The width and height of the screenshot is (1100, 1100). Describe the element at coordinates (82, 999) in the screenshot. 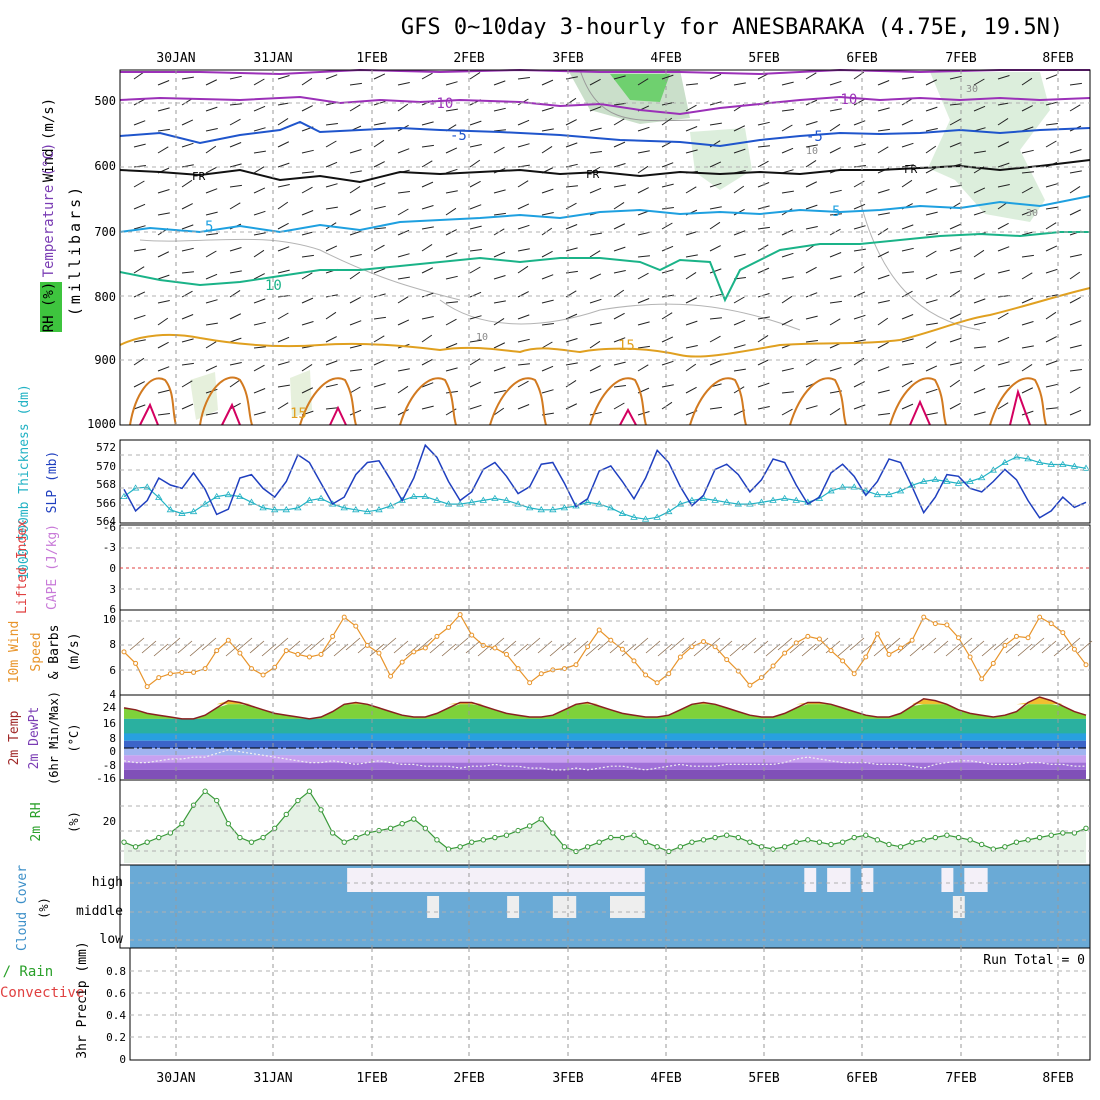

I see `axis-label-3hr-precip: 3hr Precip (mm)` at that location.